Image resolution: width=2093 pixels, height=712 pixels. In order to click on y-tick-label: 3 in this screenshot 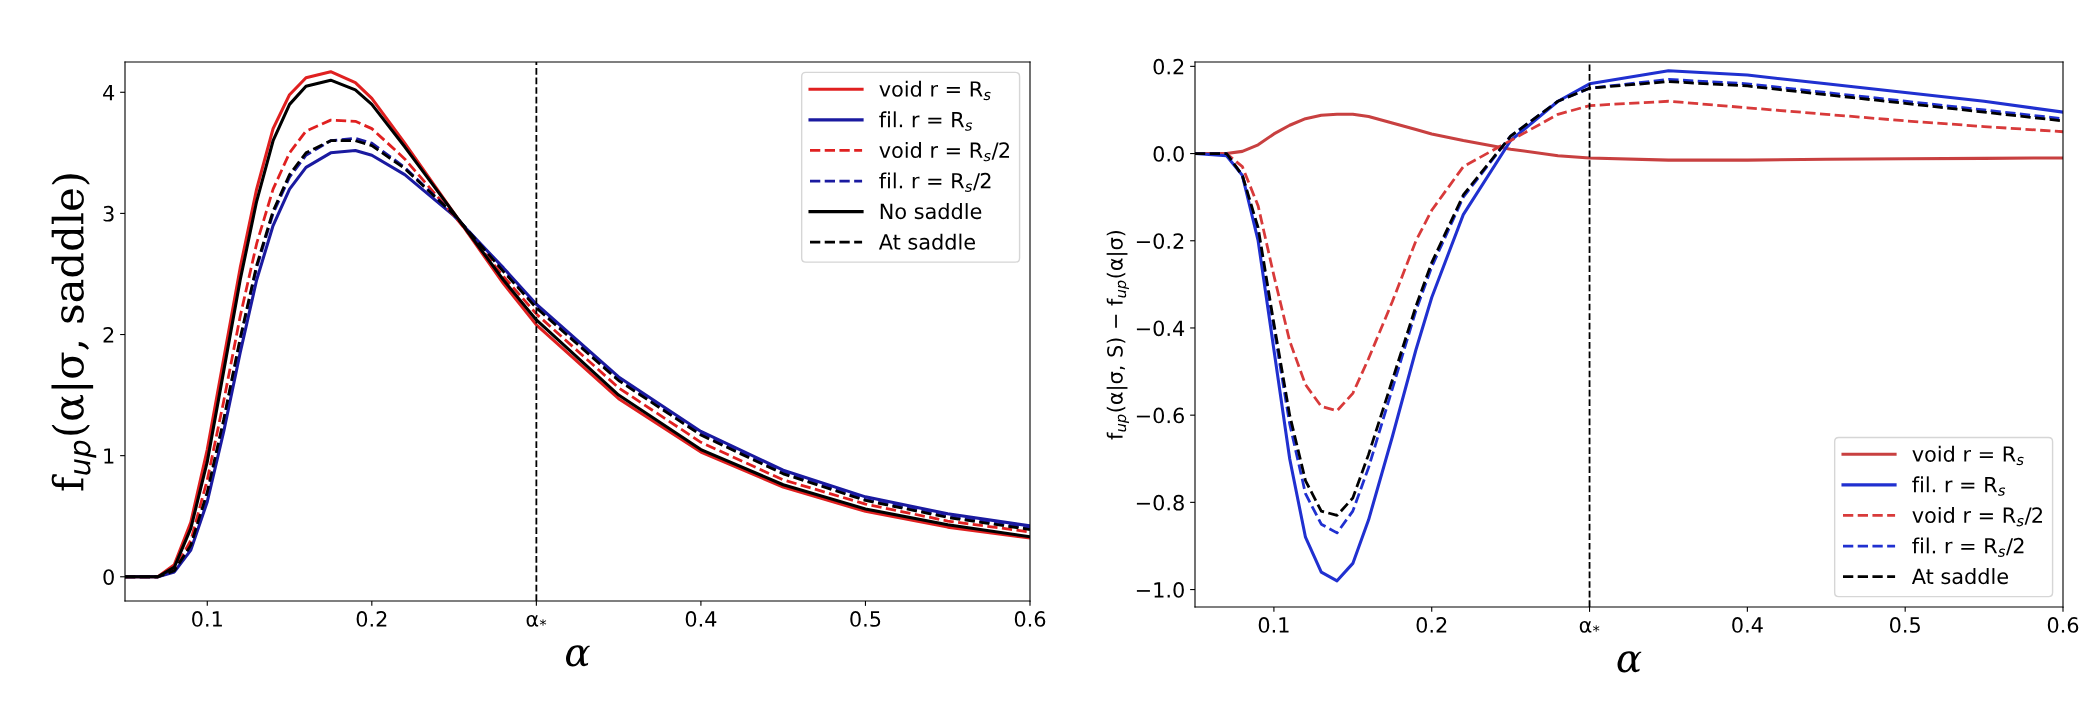, I will do `click(108, 213)`.